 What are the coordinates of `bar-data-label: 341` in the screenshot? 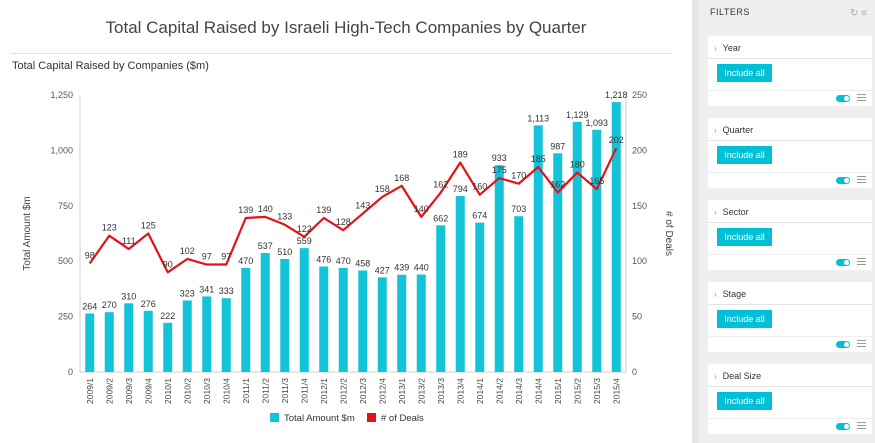 It's located at (206, 289).